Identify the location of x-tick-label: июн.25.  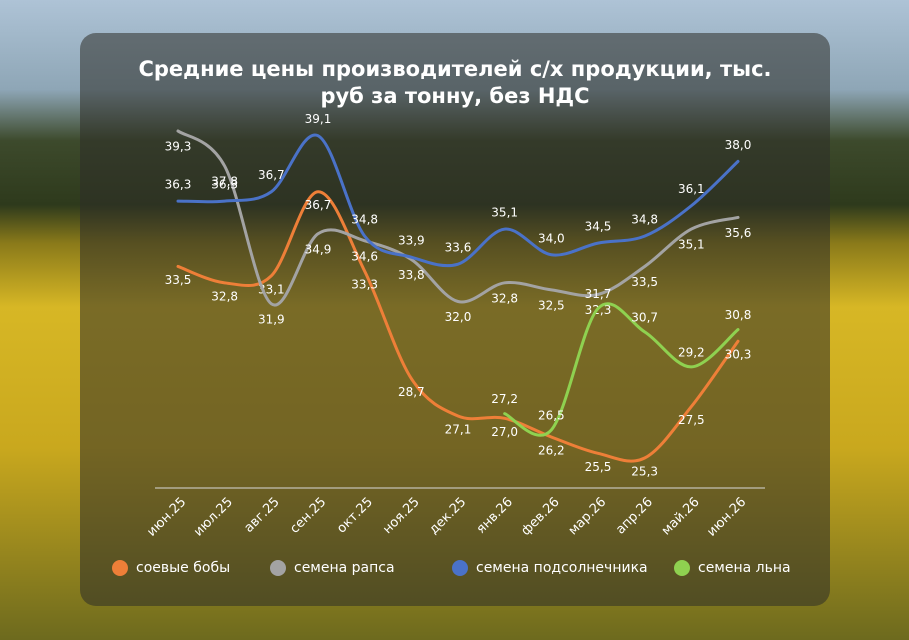
(166, 517).